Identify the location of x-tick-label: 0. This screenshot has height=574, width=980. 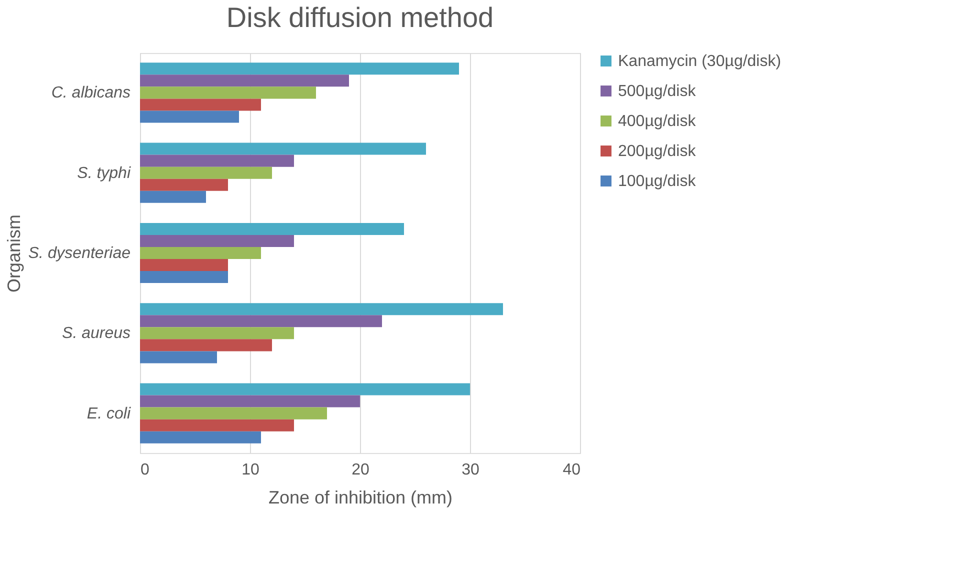
(145, 470).